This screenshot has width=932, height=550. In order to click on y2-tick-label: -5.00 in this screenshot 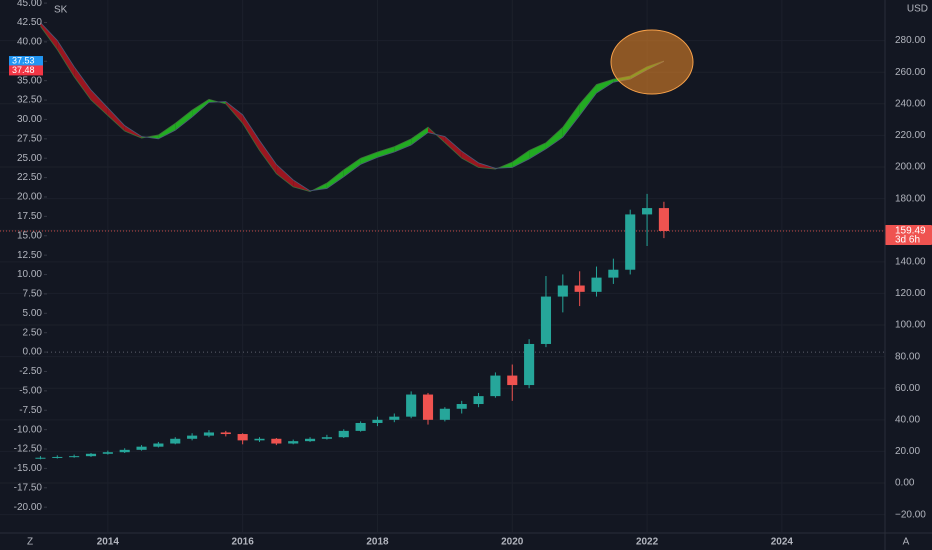, I will do `click(30, 390)`.